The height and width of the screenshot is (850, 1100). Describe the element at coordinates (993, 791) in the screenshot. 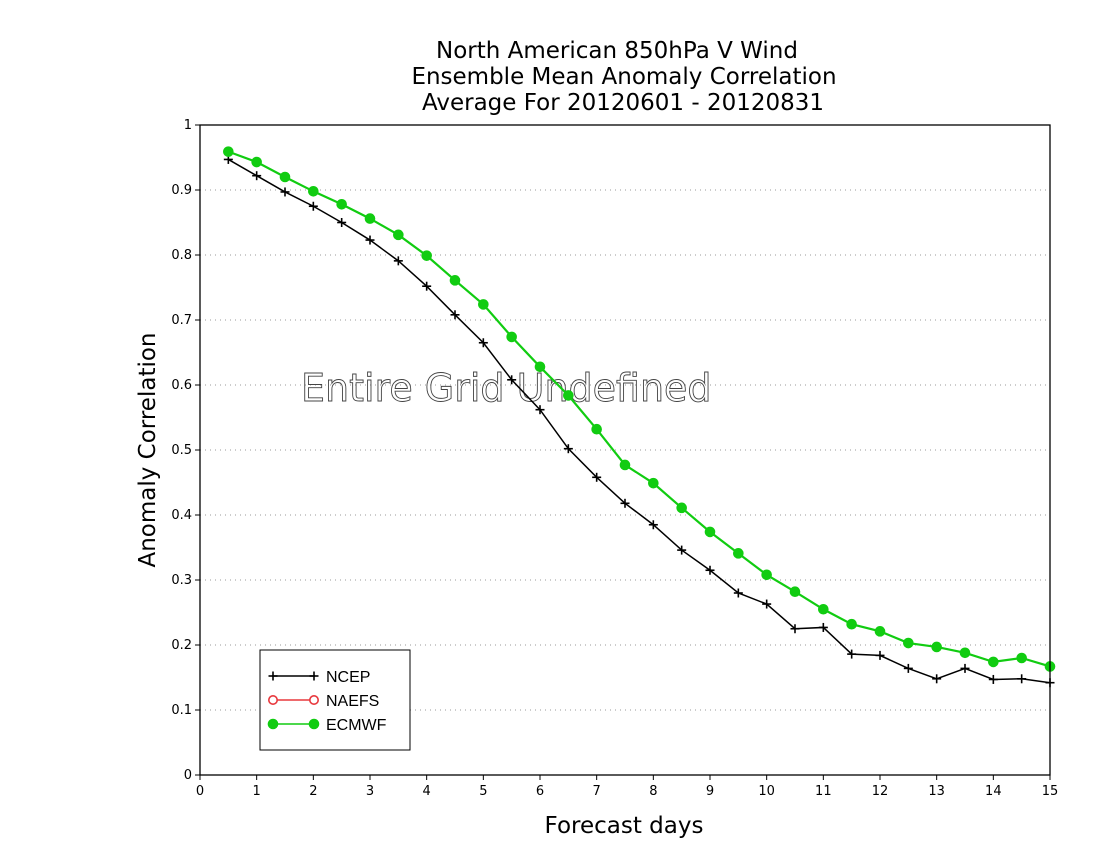

I see `x-tick-label-14: 14` at that location.